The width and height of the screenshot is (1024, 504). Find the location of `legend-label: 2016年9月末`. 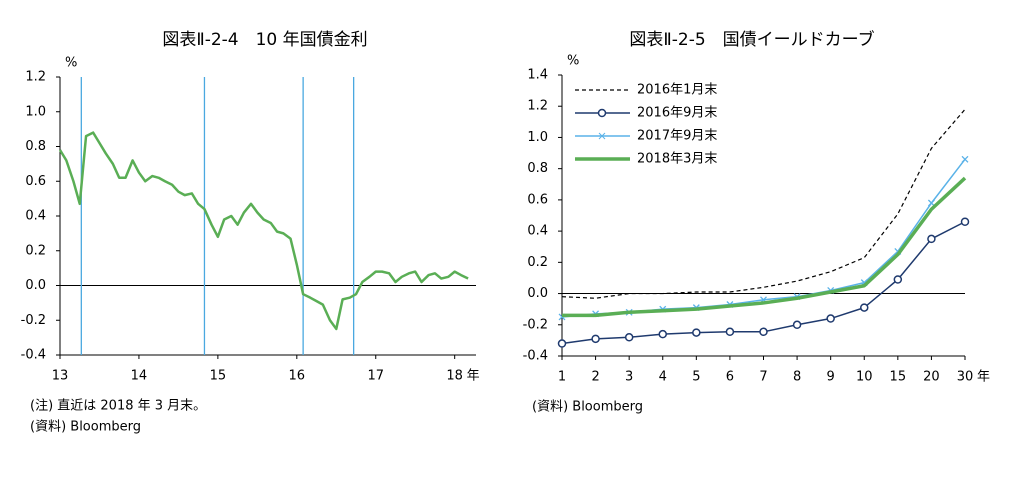

legend-label: 2016年9月末 is located at coordinates (677, 113).